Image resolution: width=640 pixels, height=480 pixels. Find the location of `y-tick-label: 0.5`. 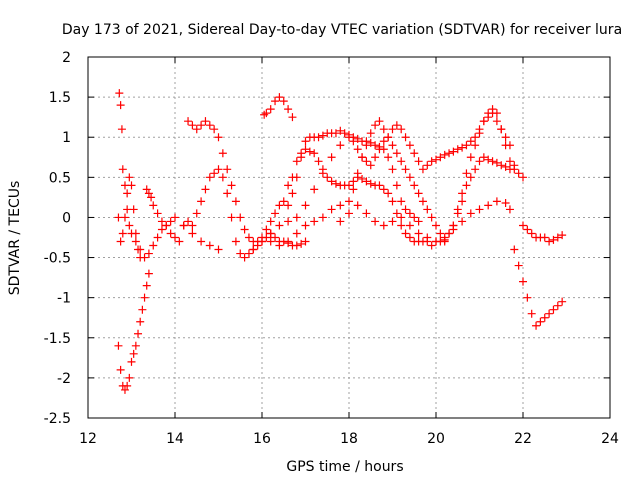

y-tick-label: 0.5 is located at coordinates (60, 178).